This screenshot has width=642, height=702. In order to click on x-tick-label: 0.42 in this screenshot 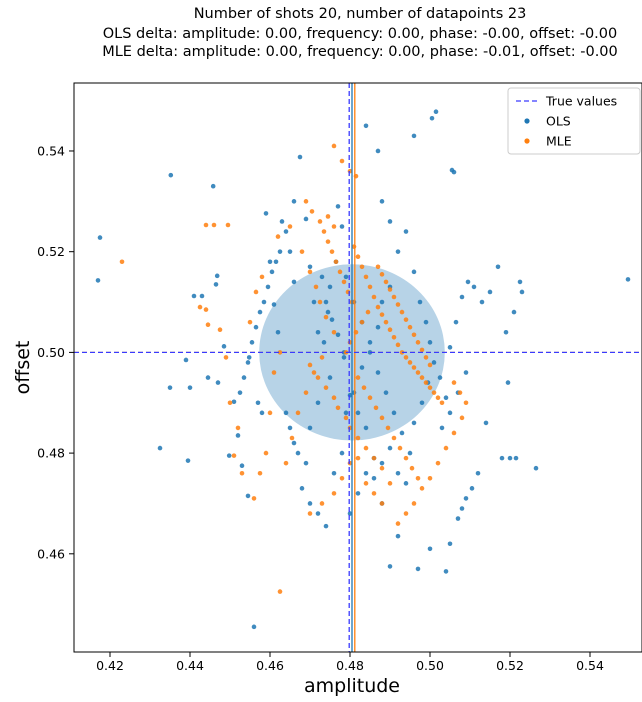, I will do `click(110, 665)`.